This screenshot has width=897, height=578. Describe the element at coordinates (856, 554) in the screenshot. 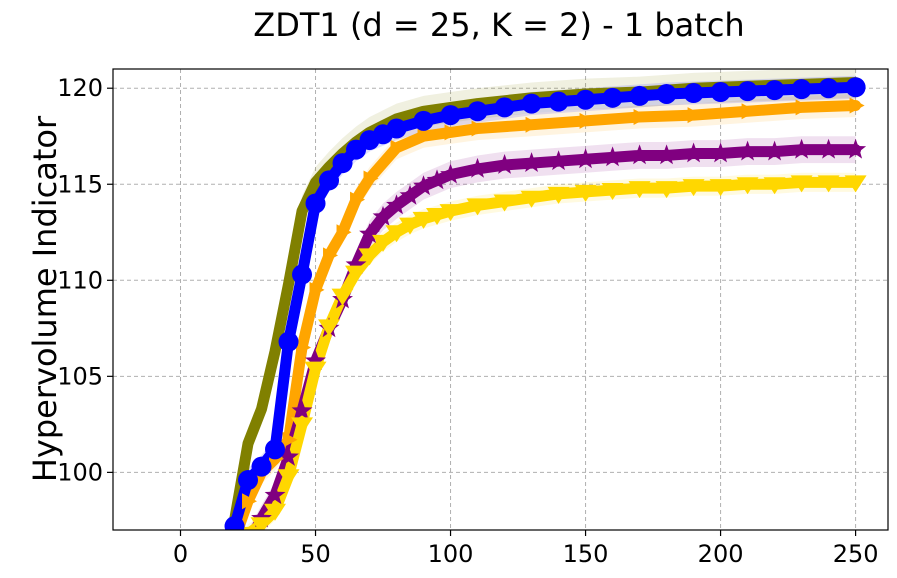

I see `x-tick-label: 250` at that location.